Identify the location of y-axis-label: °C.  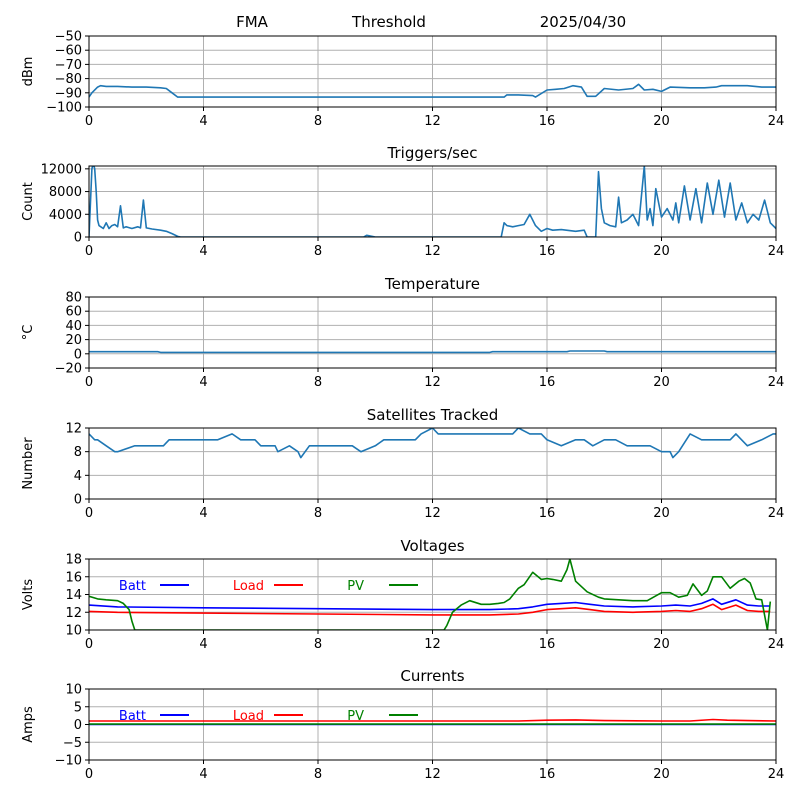
(28, 333).